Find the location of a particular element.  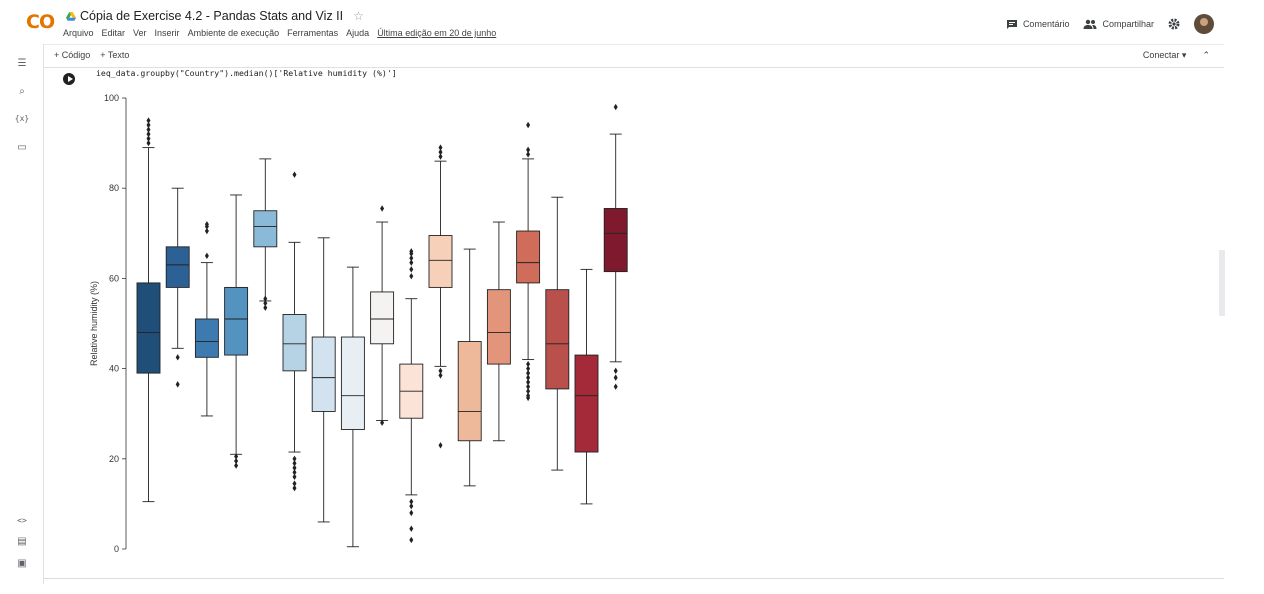

y-tick-label: 60 is located at coordinates (114, 278).